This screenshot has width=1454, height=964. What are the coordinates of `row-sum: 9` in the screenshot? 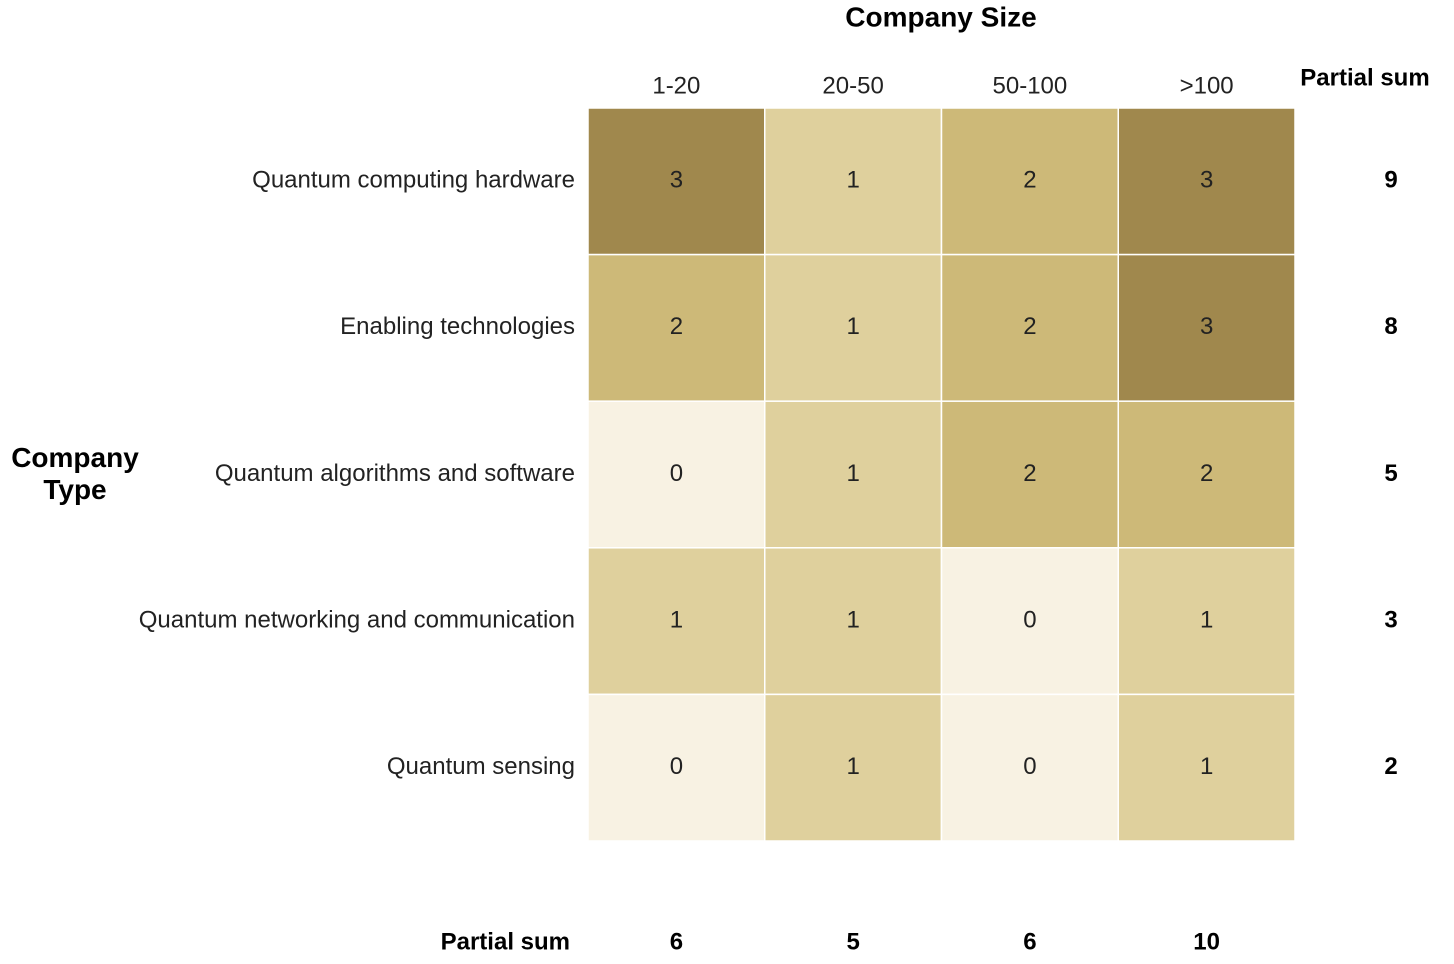 It's located at (1390, 180).